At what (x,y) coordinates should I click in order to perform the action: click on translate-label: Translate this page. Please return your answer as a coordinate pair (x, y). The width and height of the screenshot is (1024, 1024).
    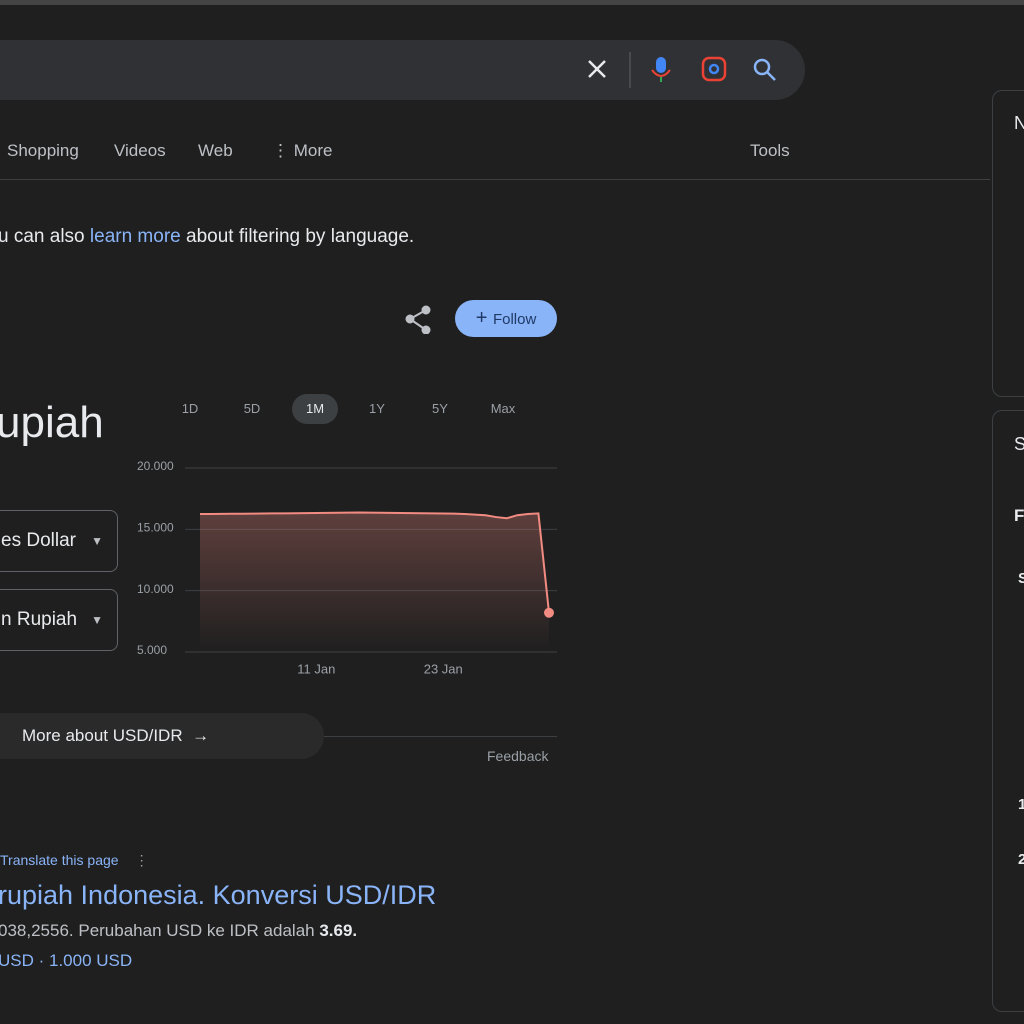
    Looking at the image, I should click on (59, 860).